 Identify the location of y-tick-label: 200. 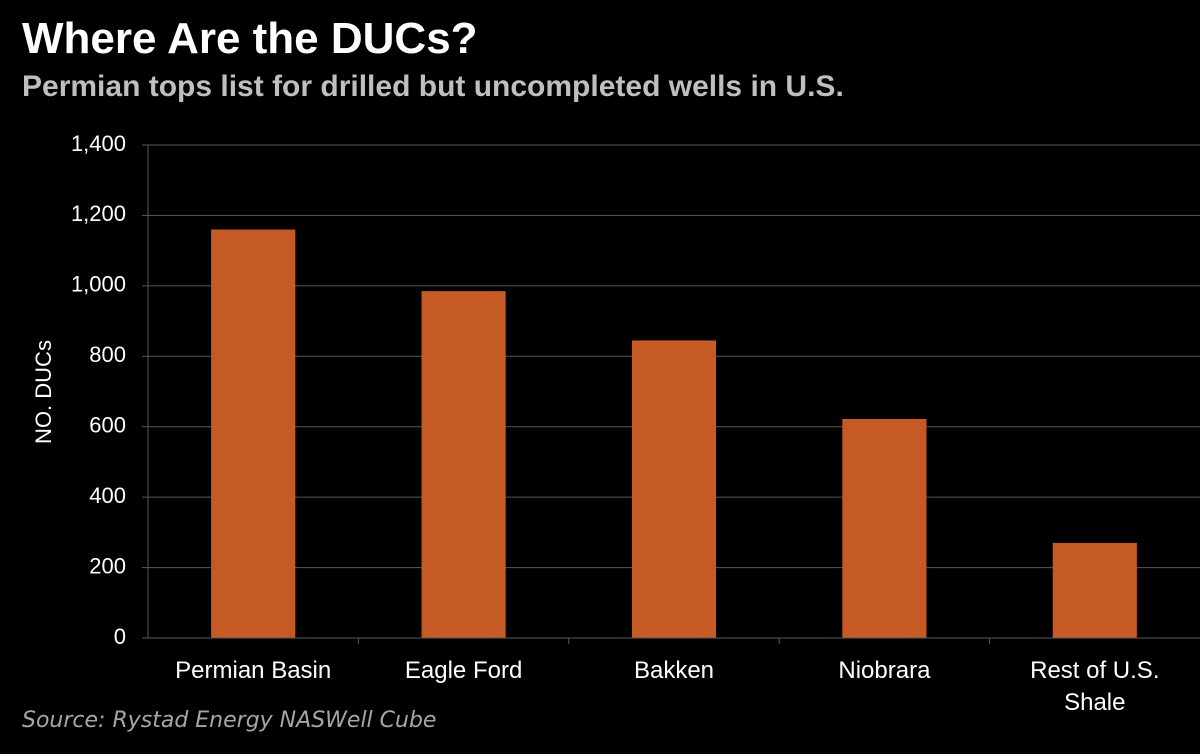
(107, 565).